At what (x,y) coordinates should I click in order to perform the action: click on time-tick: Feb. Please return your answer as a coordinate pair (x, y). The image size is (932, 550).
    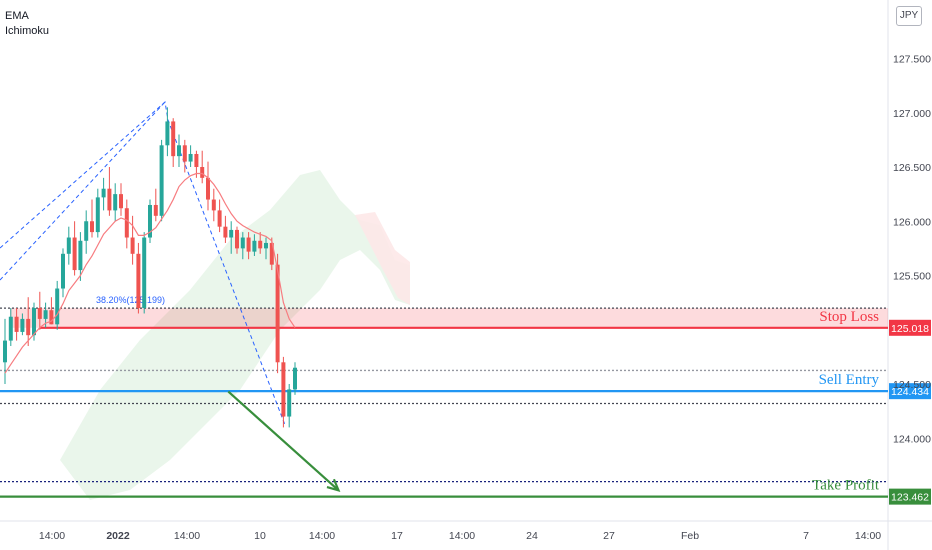
    Looking at the image, I should click on (690, 536).